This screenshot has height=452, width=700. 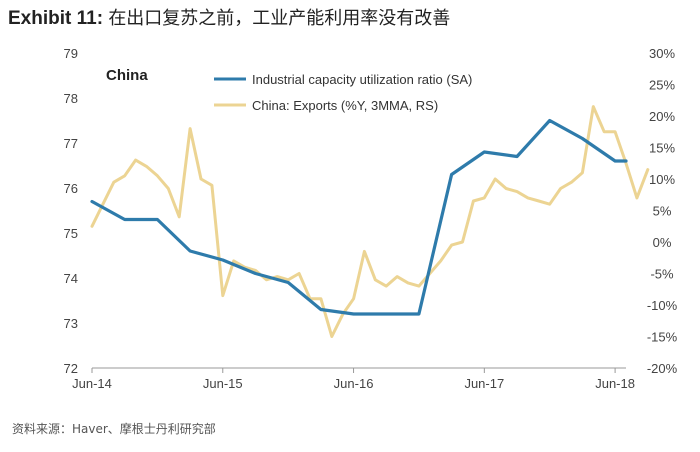 What do you see at coordinates (662, 305) in the screenshot?
I see `y-right-tick-label: -10%` at bounding box center [662, 305].